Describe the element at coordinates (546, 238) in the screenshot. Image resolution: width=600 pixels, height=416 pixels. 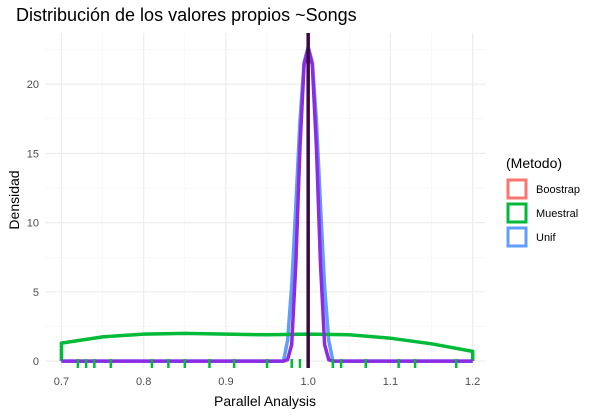
I see `legend-label-unif: Unif` at that location.